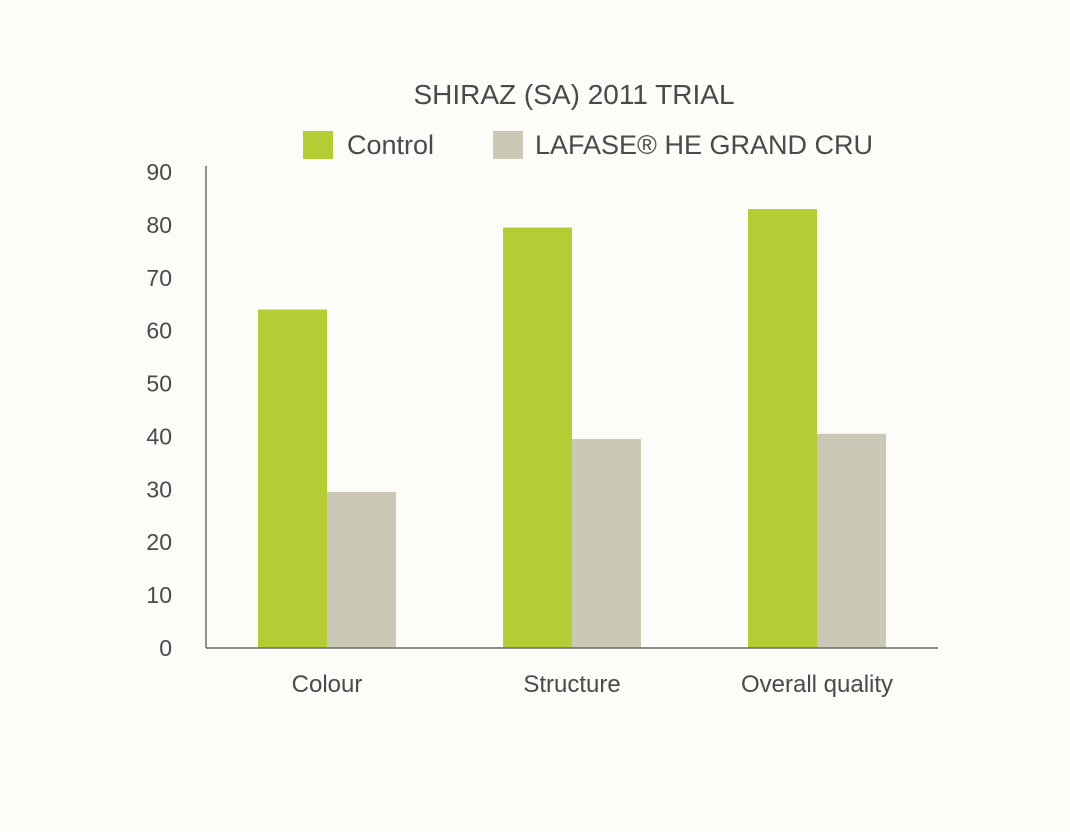  I want to click on y-axis-ticks: 0 10 20 30 40 50 60 70 80 90, so click(159, 410).